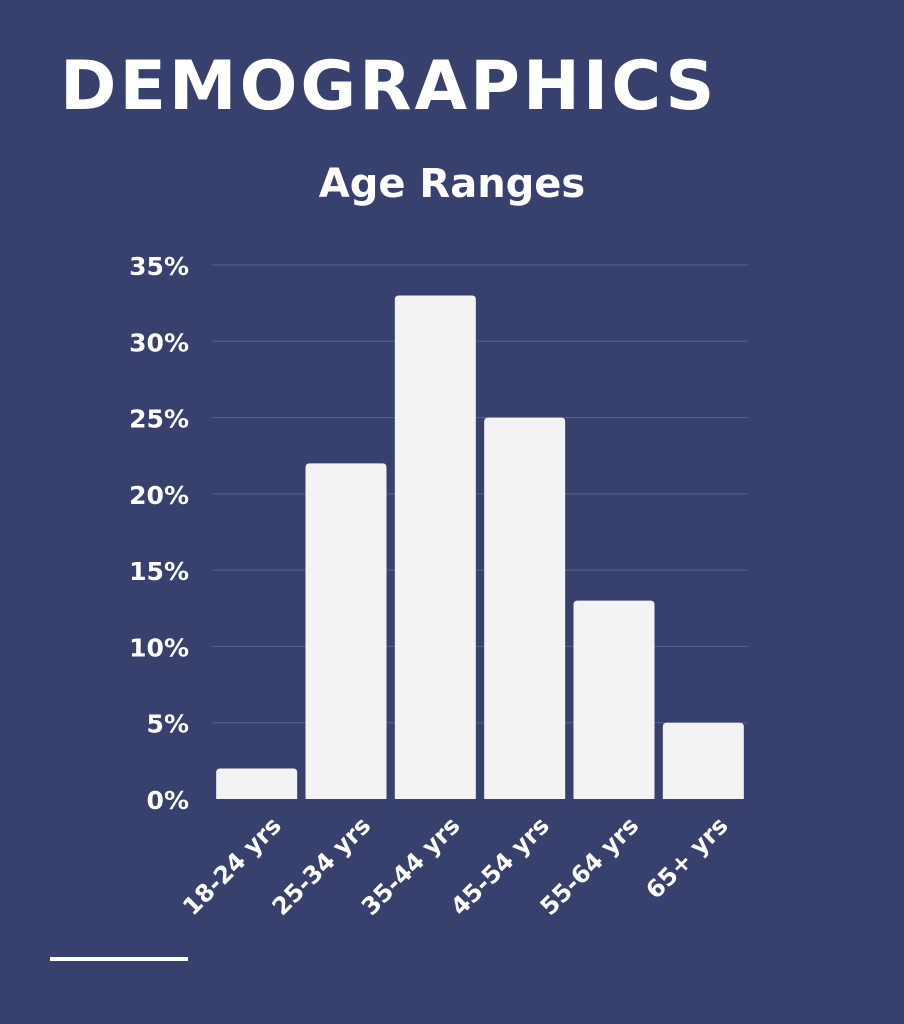 This screenshot has width=904, height=1024. I want to click on y-tick-label: 20%, so click(159, 495).